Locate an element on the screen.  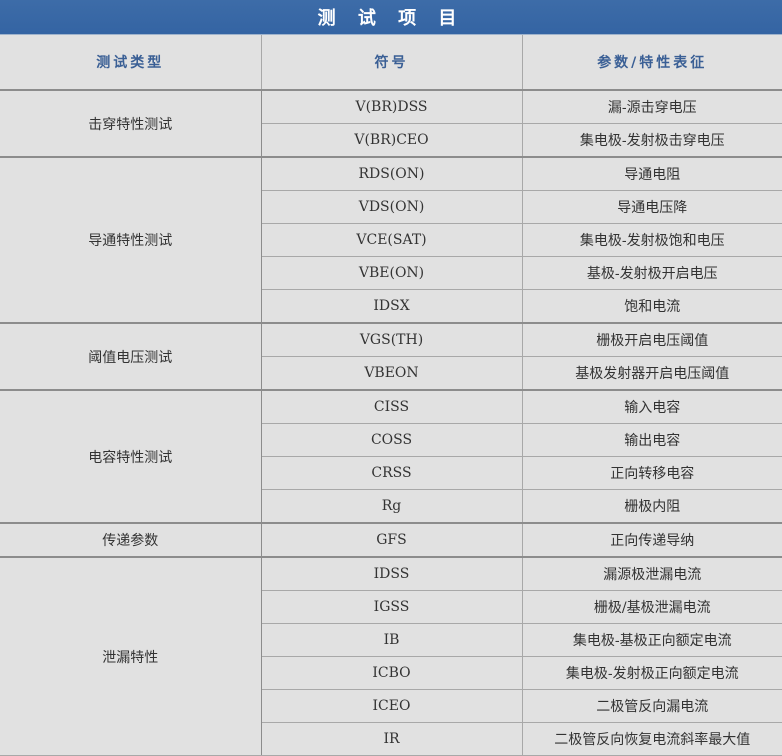
table-title: 测 试 项 目 is located at coordinates (391, 17).